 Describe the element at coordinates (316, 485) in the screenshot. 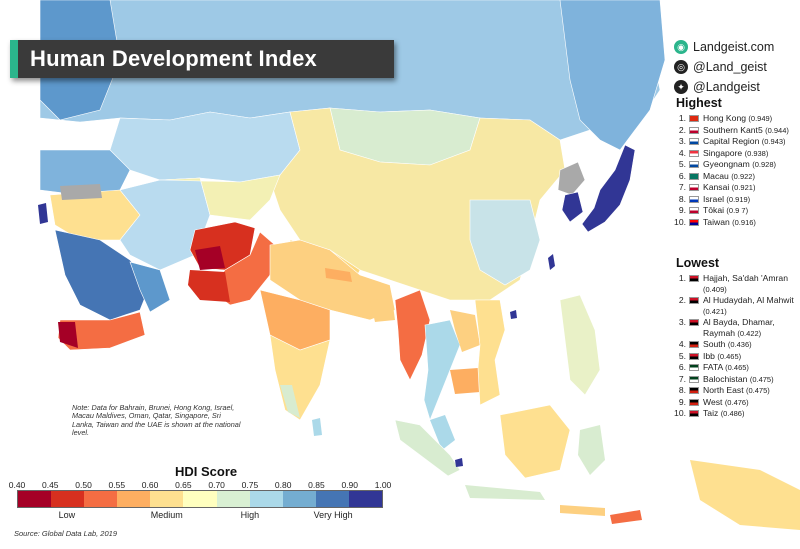

I see `legend-tick-label: 0.85` at that location.